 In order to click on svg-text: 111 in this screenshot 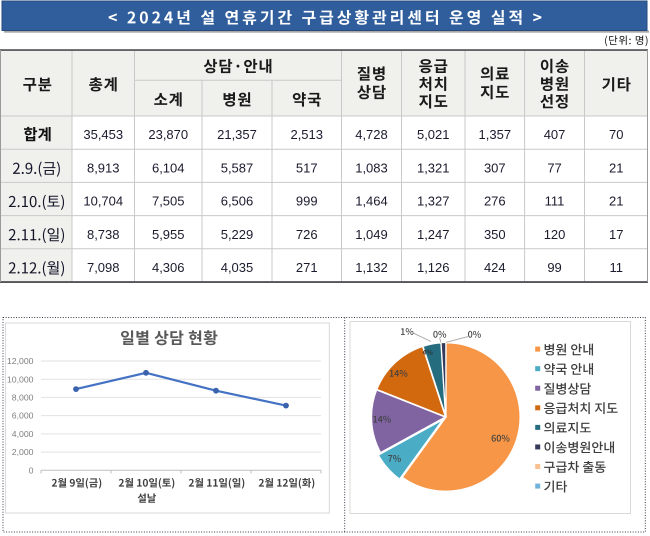, I will do `click(555, 201)`.